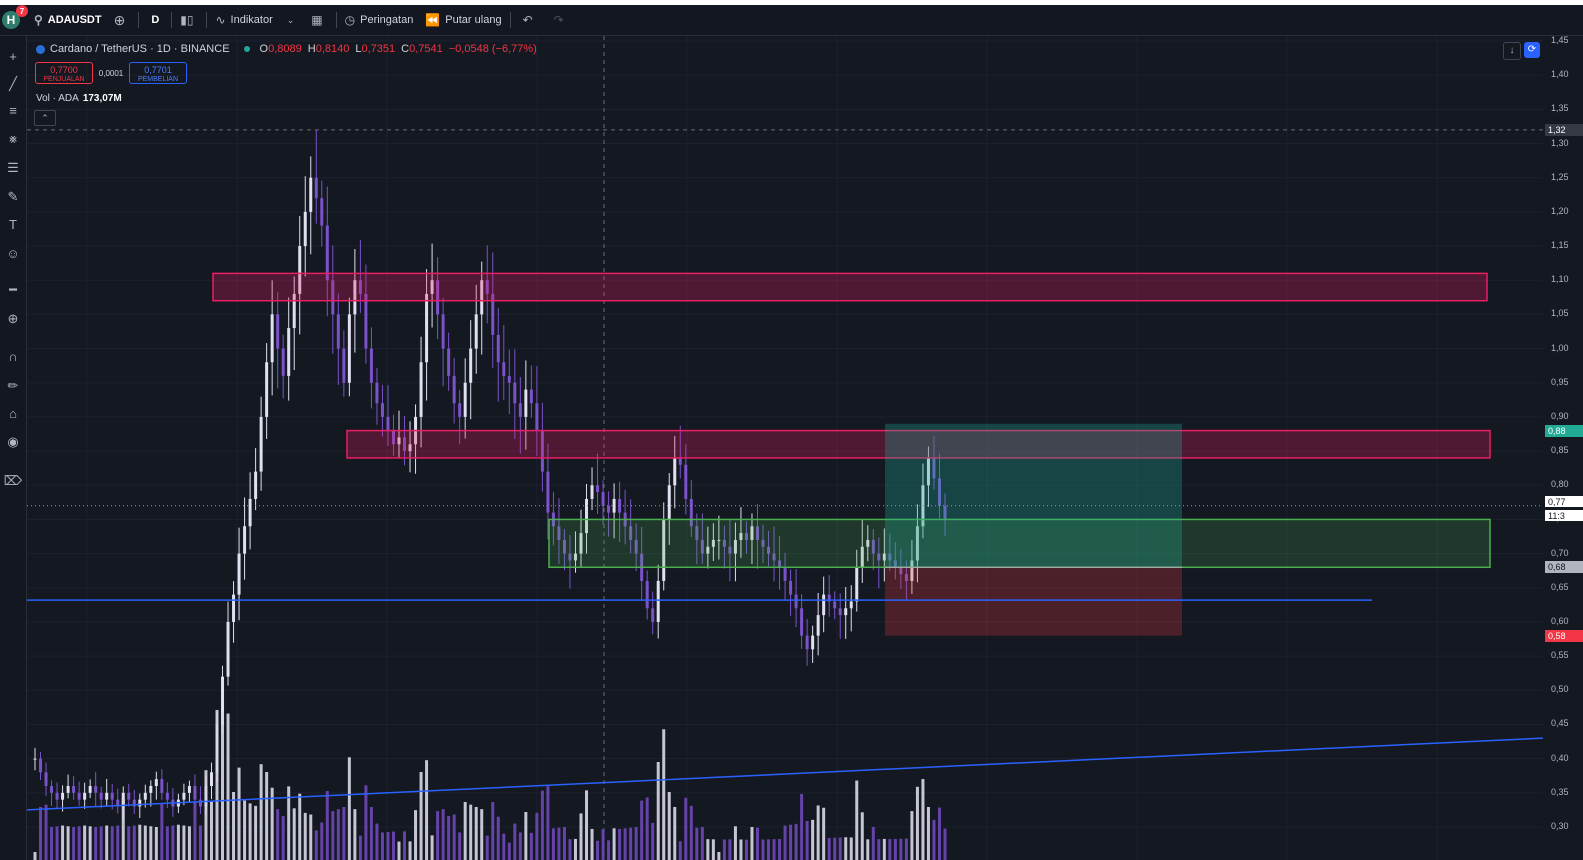 This screenshot has width=1583, height=860. Describe the element at coordinates (1560, 689) in the screenshot. I see `price-tick: 0,50` at that location.